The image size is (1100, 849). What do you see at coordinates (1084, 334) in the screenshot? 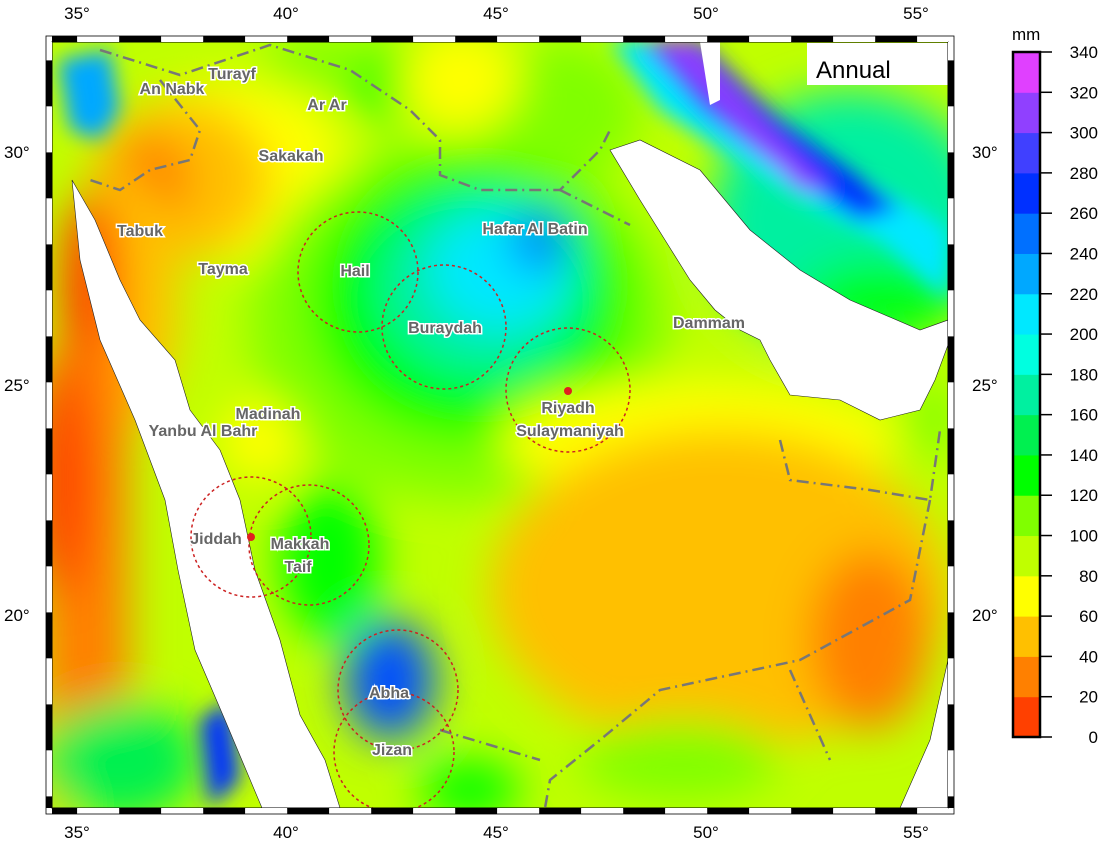
I see `colorbar-tick-label: 200` at bounding box center [1084, 334].